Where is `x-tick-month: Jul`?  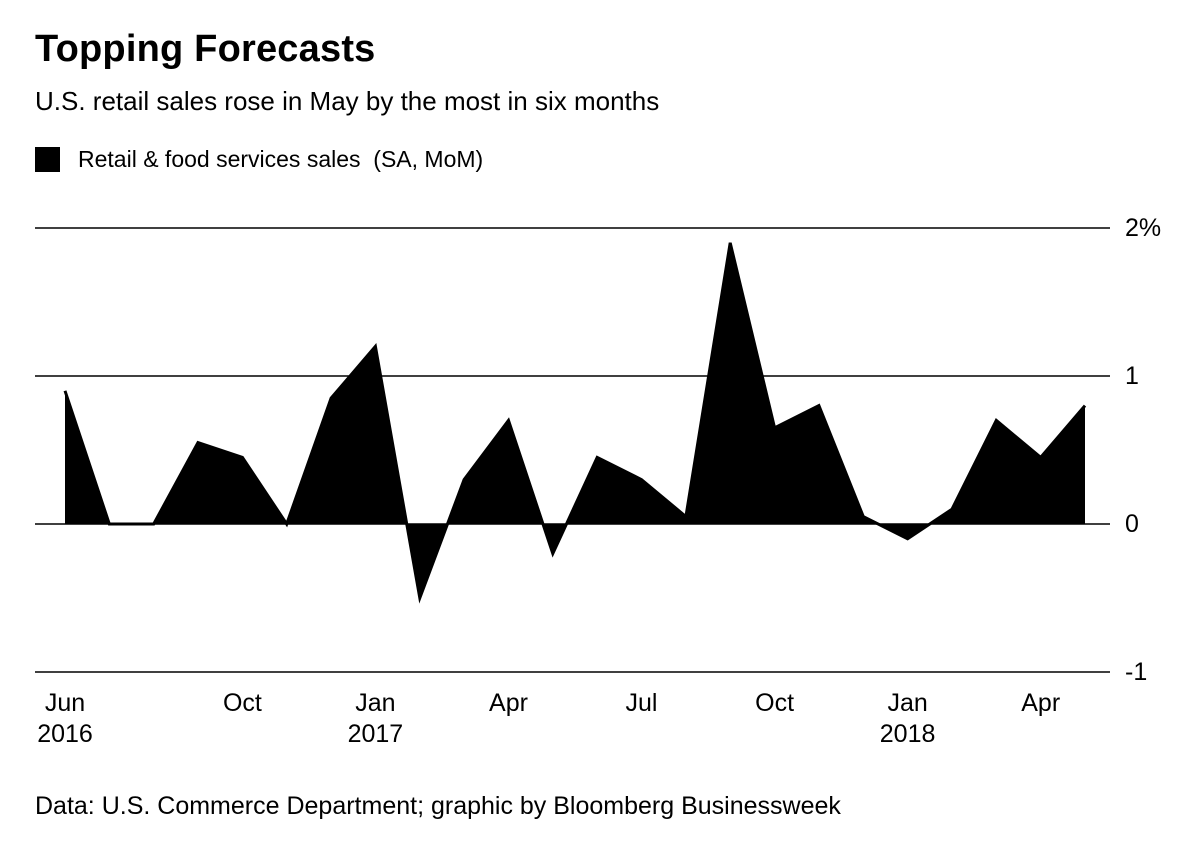
x-tick-month: Jul is located at coordinates (641, 703).